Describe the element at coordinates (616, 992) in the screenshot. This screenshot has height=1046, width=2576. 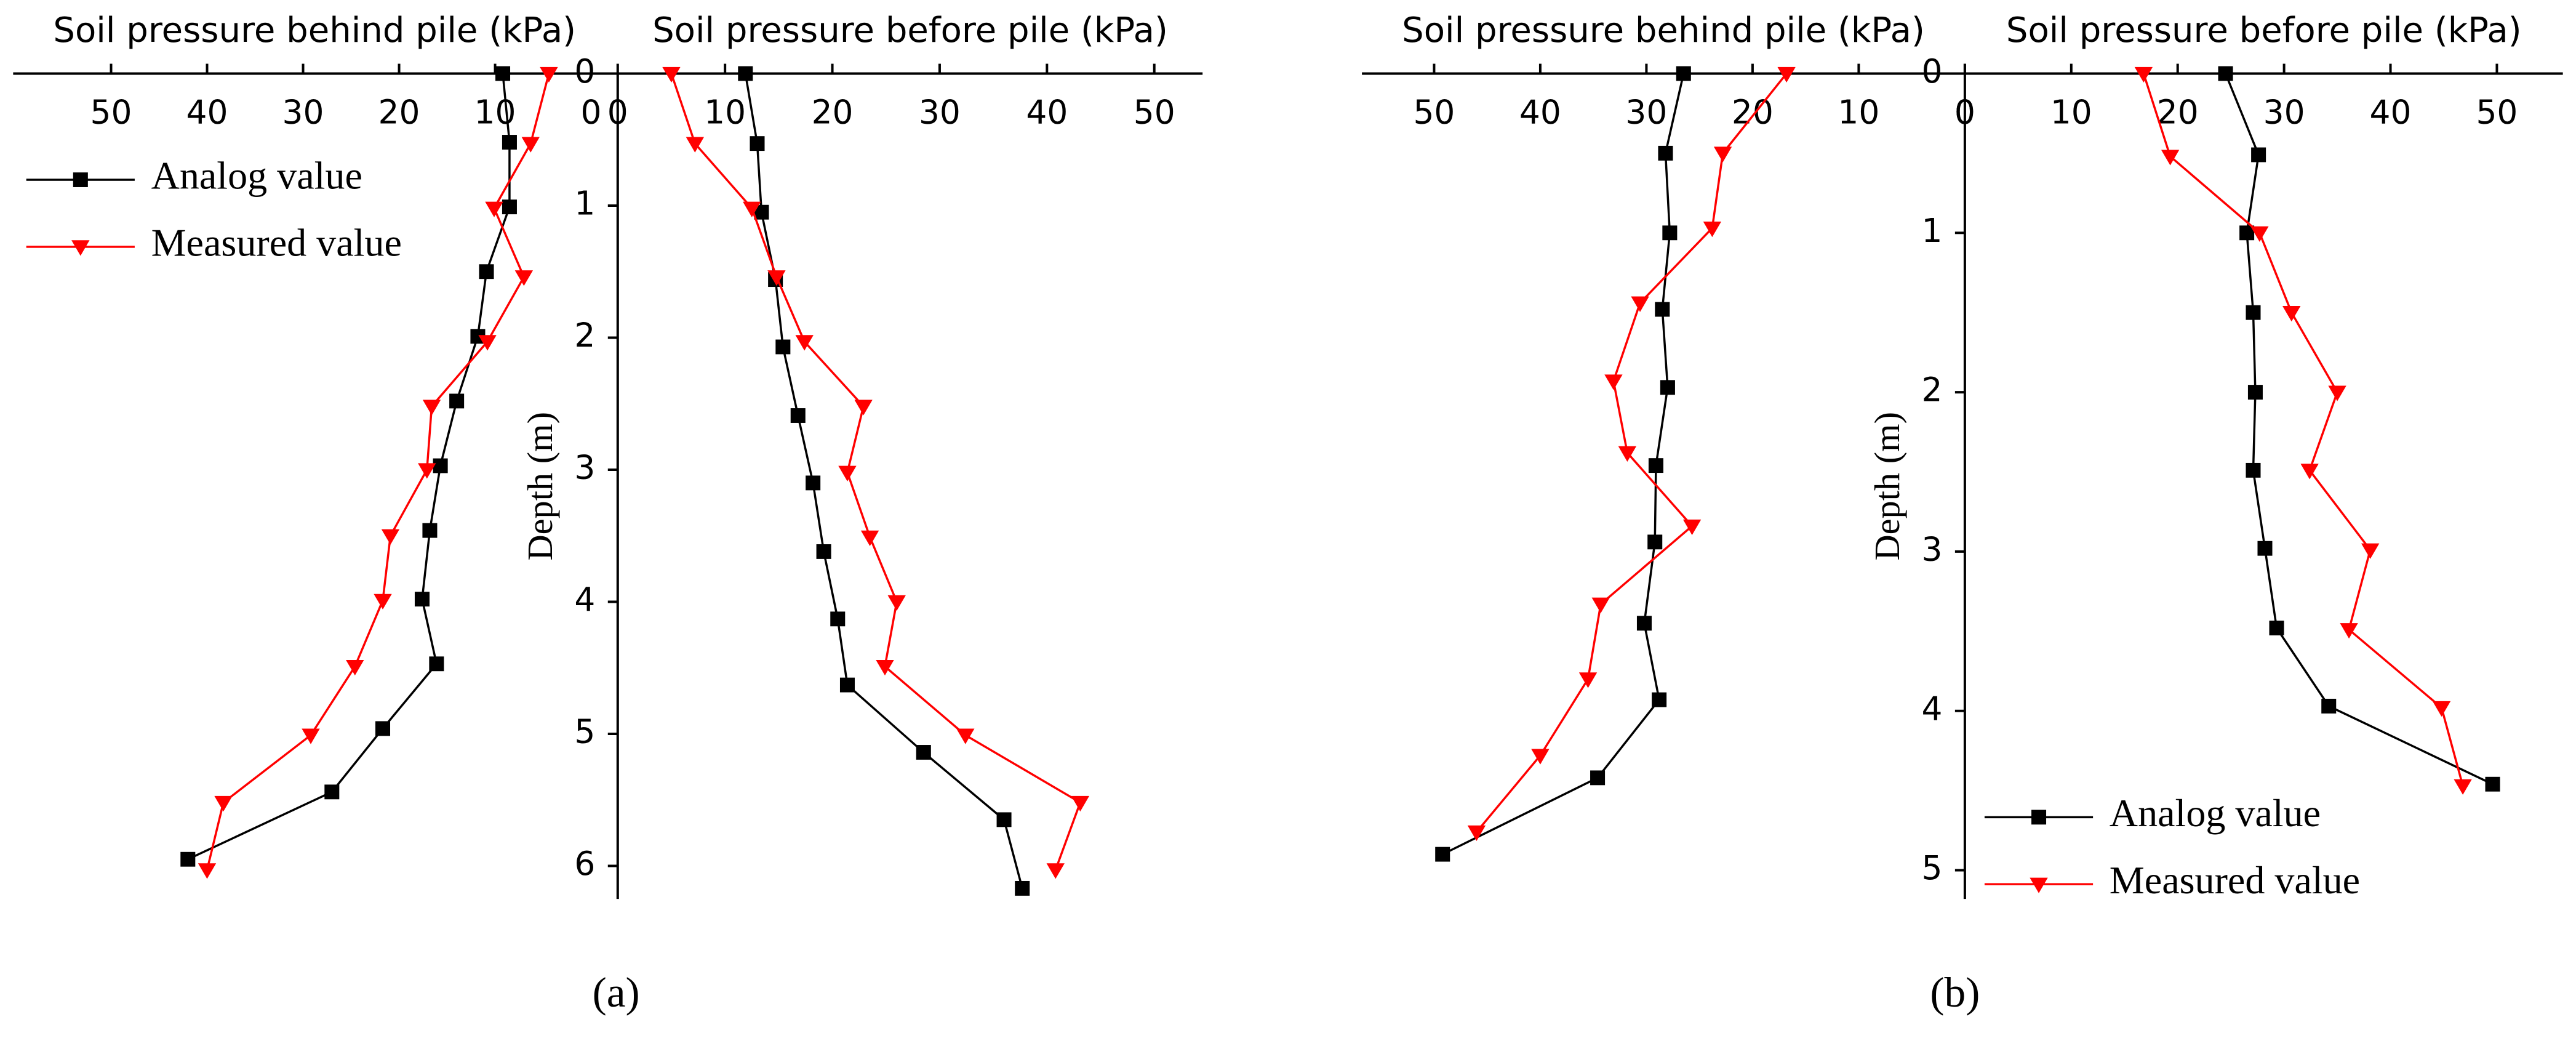
I see `caption: (a)` at that location.